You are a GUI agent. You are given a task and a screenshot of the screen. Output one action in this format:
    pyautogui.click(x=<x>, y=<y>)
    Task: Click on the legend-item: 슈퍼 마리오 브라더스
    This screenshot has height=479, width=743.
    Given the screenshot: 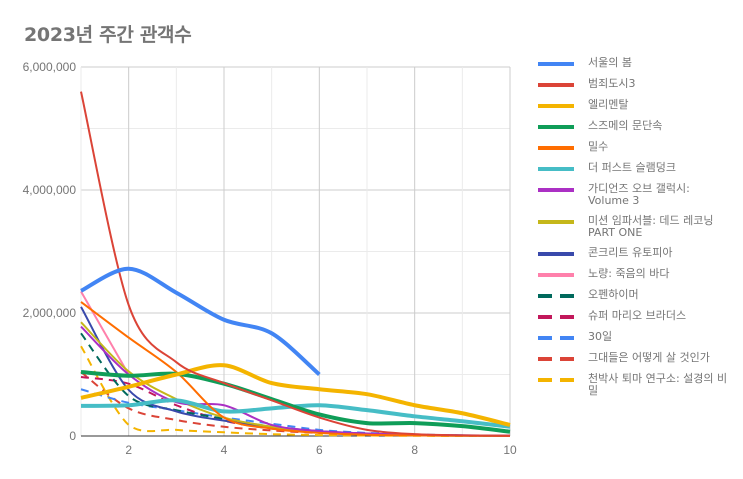 What is the action you would take?
    pyautogui.click(x=638, y=316)
    